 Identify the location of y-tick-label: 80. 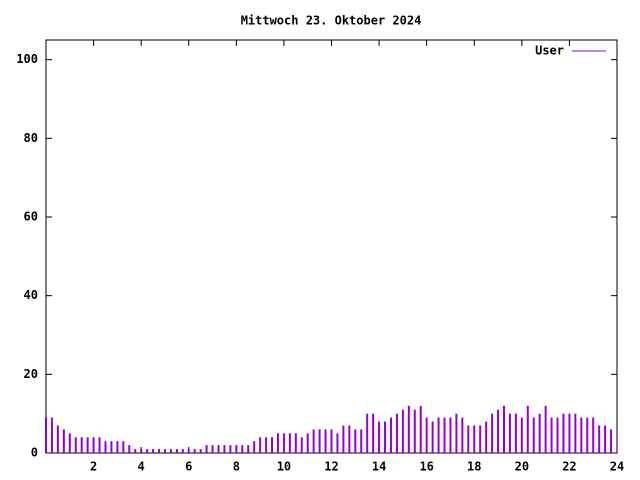
(31, 138).